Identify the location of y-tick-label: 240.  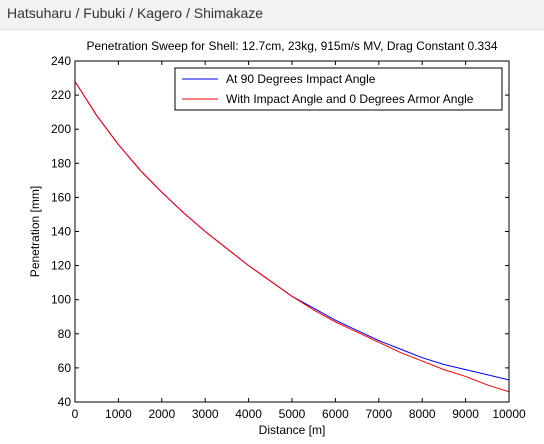
(61, 61).